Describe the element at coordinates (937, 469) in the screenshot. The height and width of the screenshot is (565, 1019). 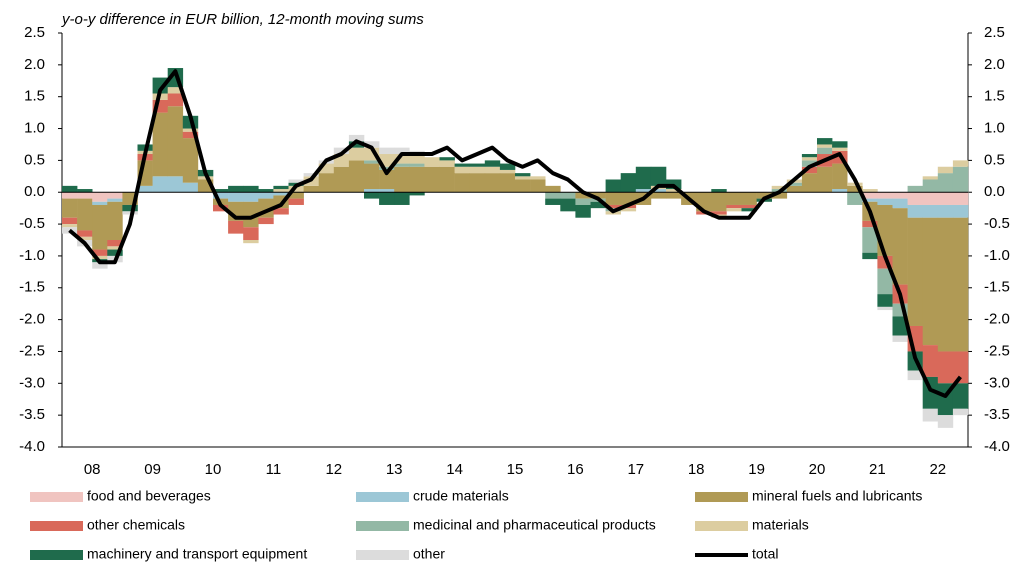
I see `x-tick-label: 22` at that location.